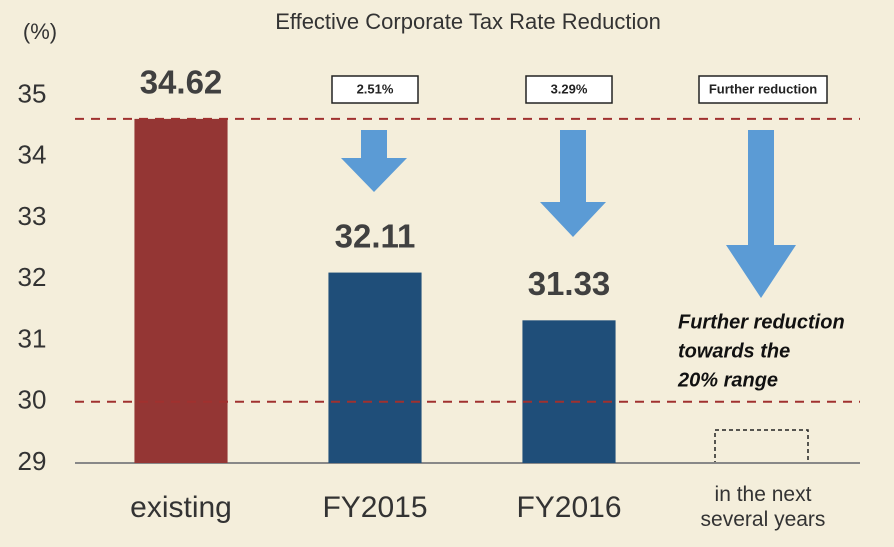  Describe the element at coordinates (761, 322) in the screenshot. I see `note: Further reduction` at that location.